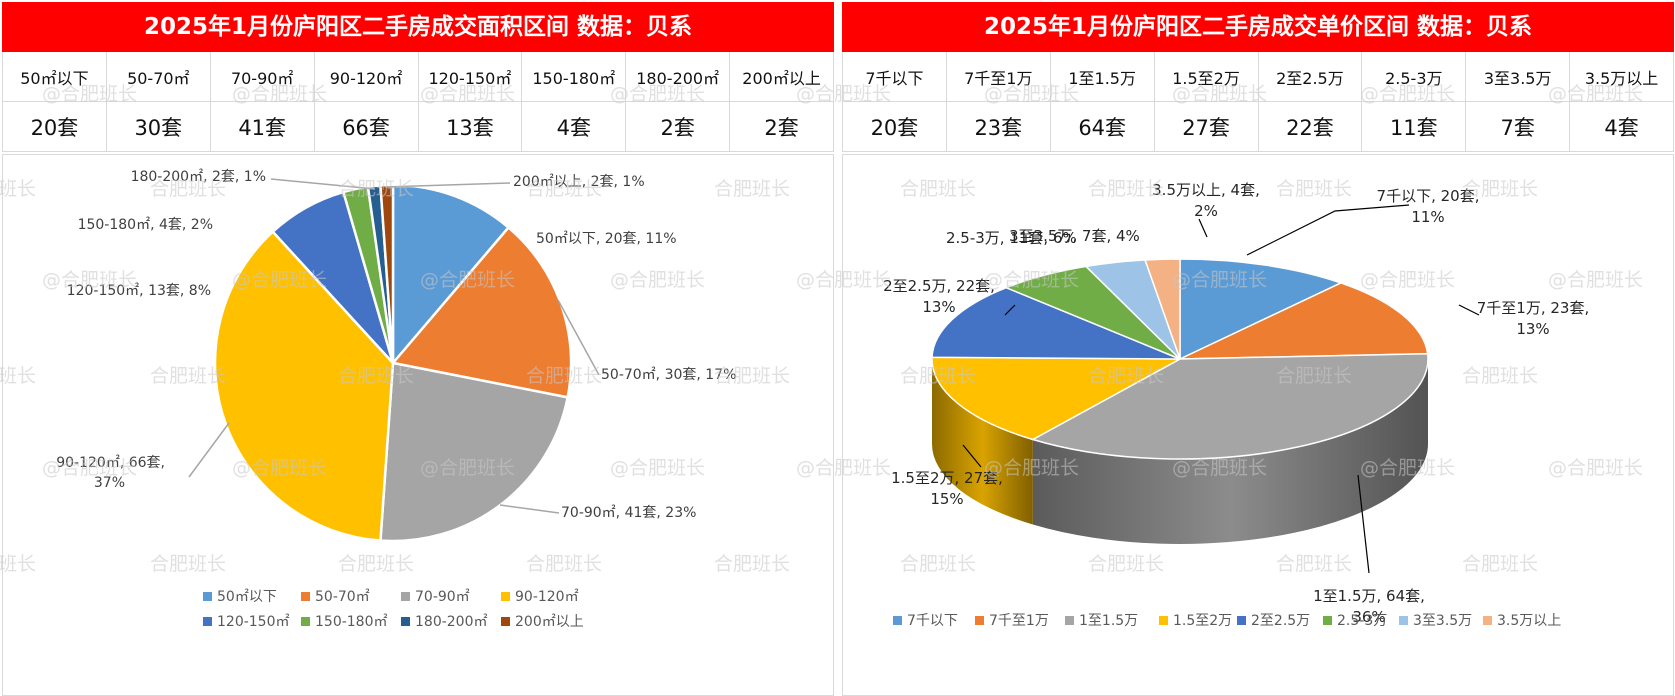 The width and height of the screenshot is (1675, 696). I want to click on price-value-cell: 7套, so click(1518, 127).